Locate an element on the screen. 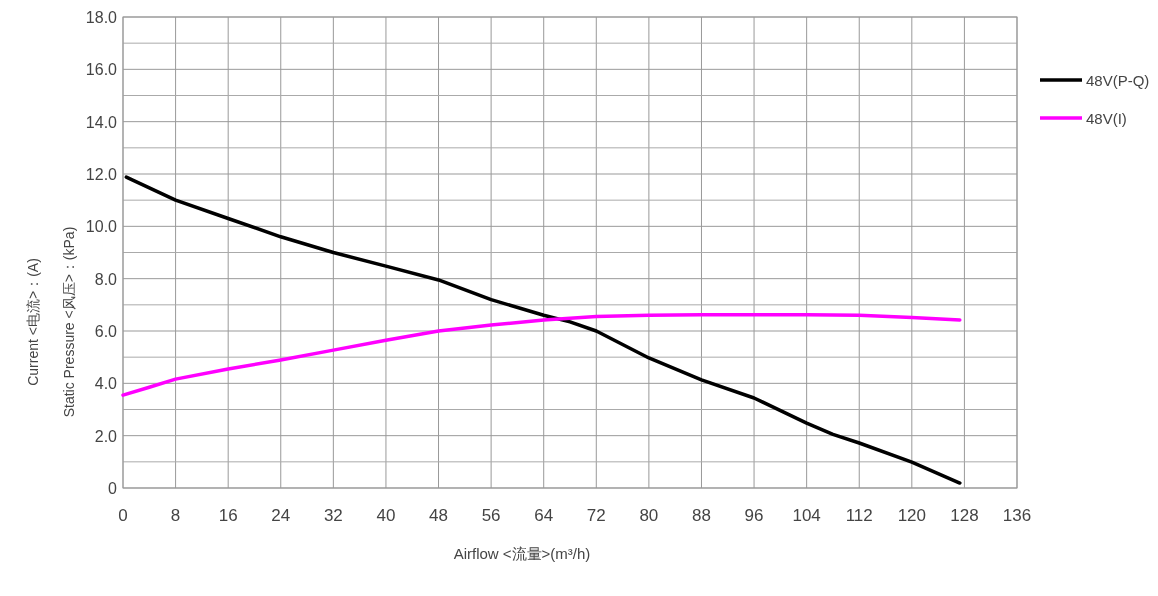 Image resolution: width=1158 pixels, height=596 pixels. y-tick-label: 2.0 is located at coordinates (106, 436).